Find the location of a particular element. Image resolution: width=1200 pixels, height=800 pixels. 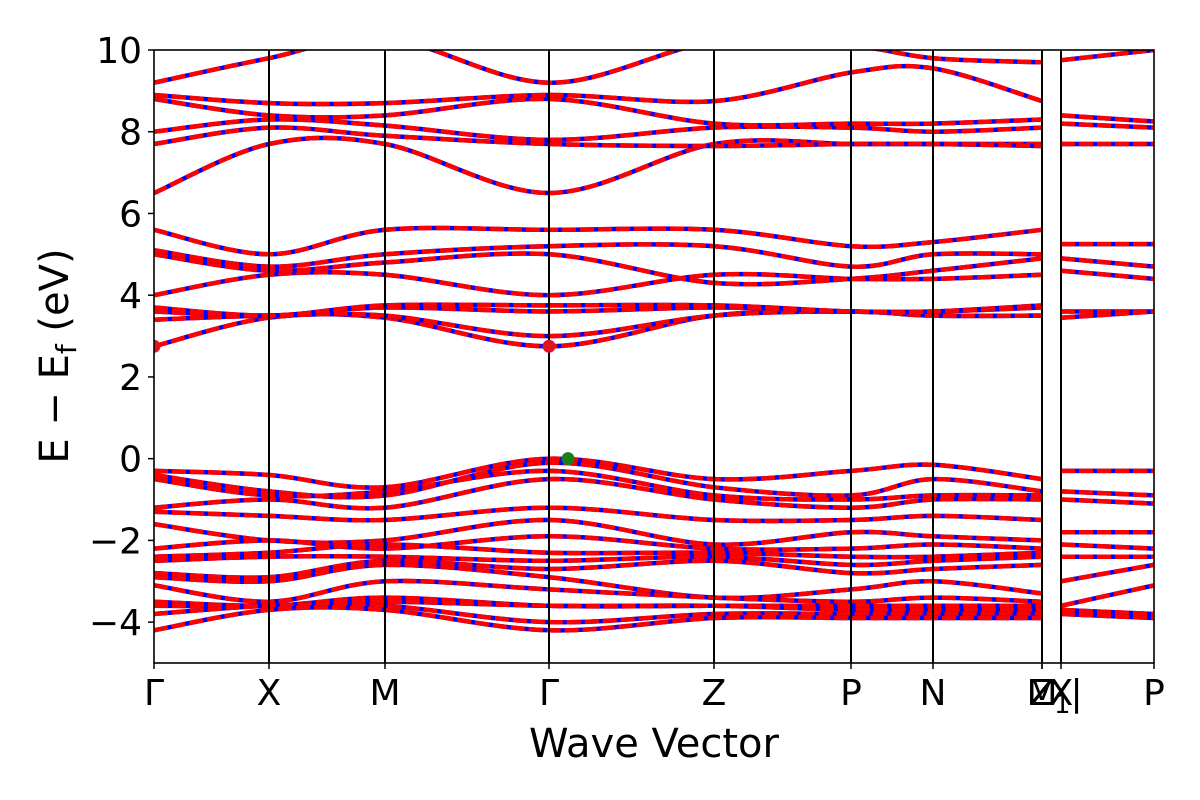

y-tick-label: 2 is located at coordinates (130, 378).